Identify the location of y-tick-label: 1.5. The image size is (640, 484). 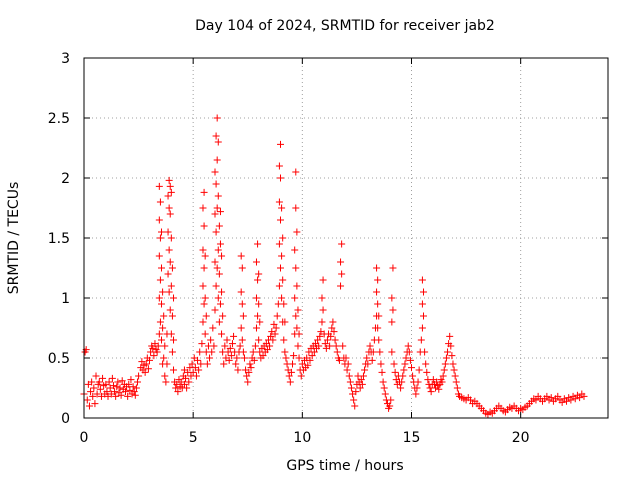
(59, 239).